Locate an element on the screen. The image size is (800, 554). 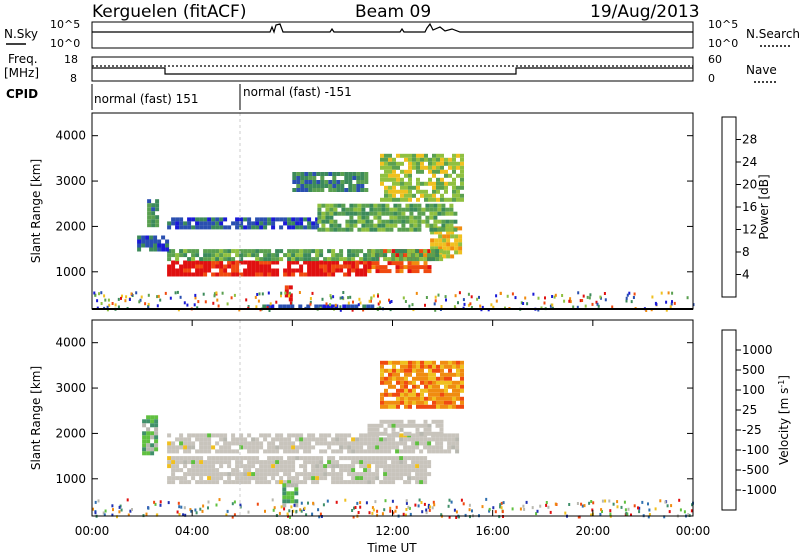
colorbar-tick-label: 20 is located at coordinates (749, 185).